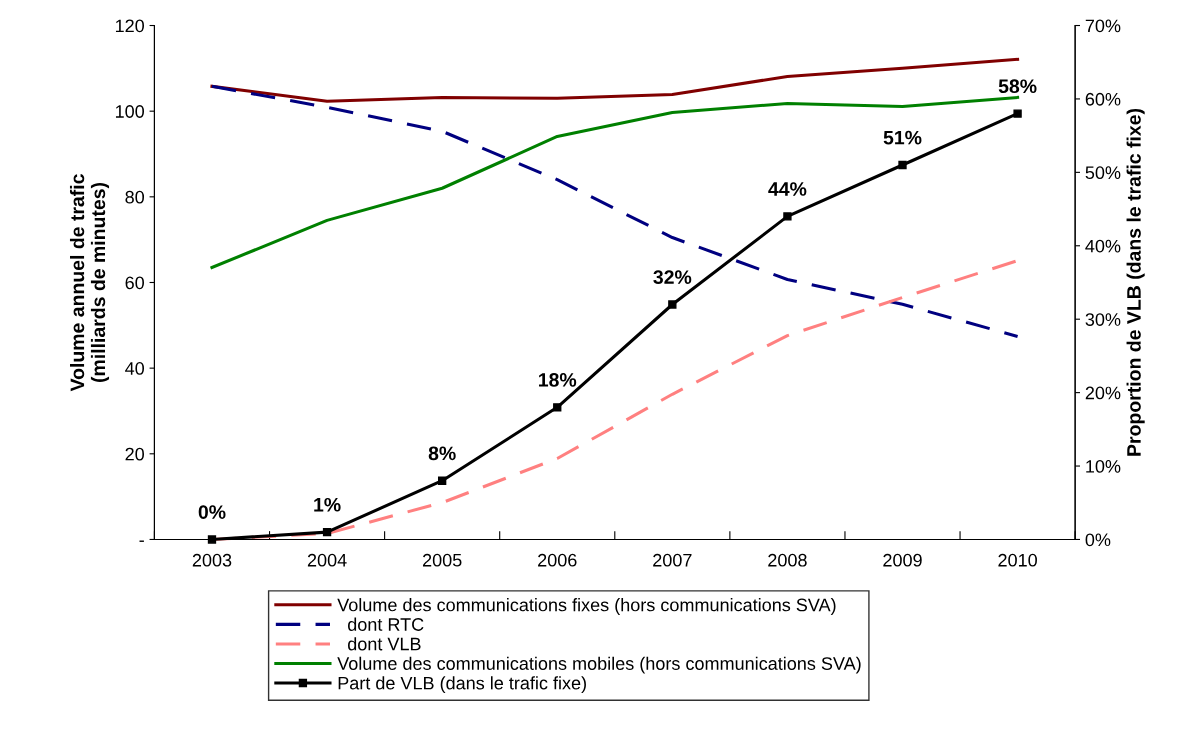 The height and width of the screenshot is (729, 1188). I want to click on y-tick-label: 80, so click(135, 197).